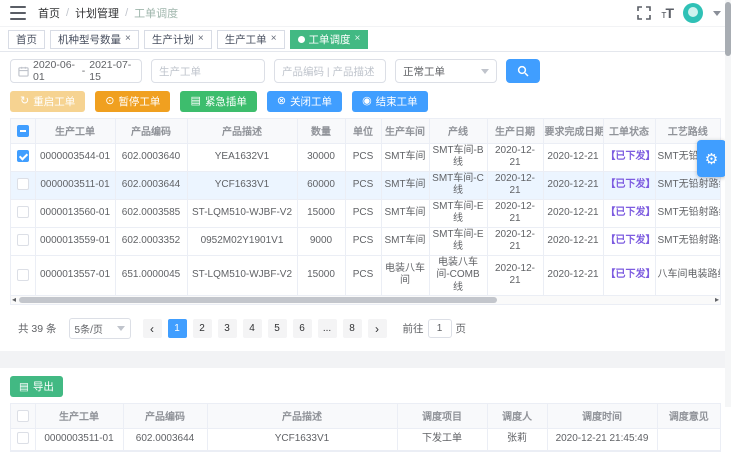 Image resolution: width=731 pixels, height=452 pixels. What do you see at coordinates (75, 275) in the screenshot?
I see `cell-work-order: 0000013557-01` at bounding box center [75, 275].